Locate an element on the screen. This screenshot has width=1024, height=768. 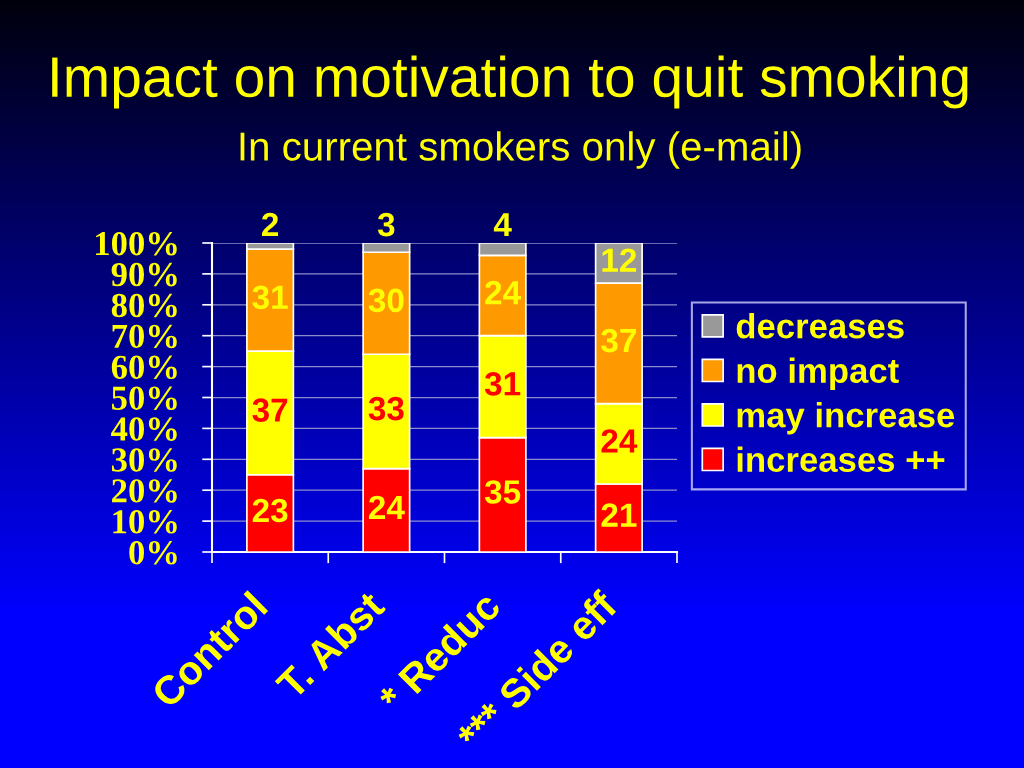
legend-label: decreases is located at coordinates (820, 325).